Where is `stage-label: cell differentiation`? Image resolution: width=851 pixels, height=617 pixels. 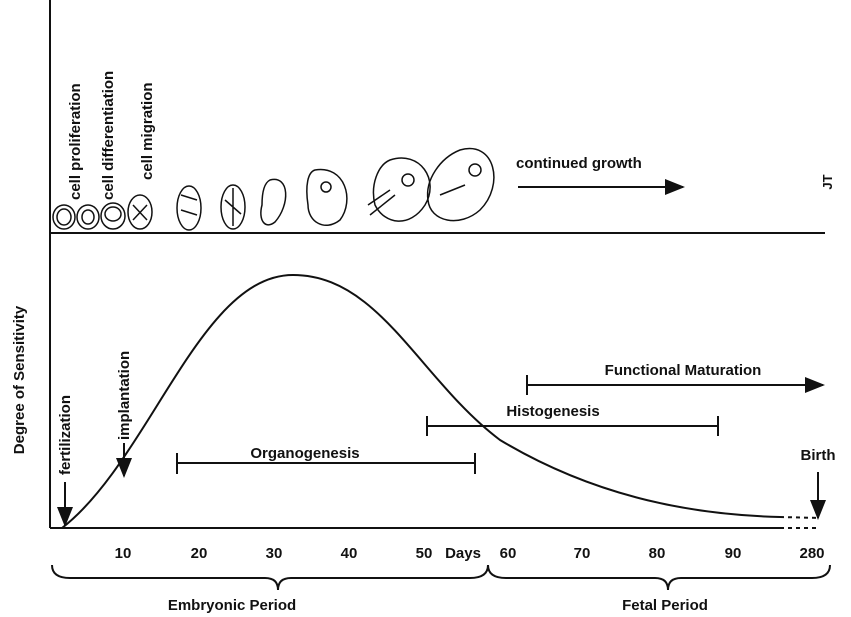
stage-label: cell differentiation is located at coordinates (108, 135).